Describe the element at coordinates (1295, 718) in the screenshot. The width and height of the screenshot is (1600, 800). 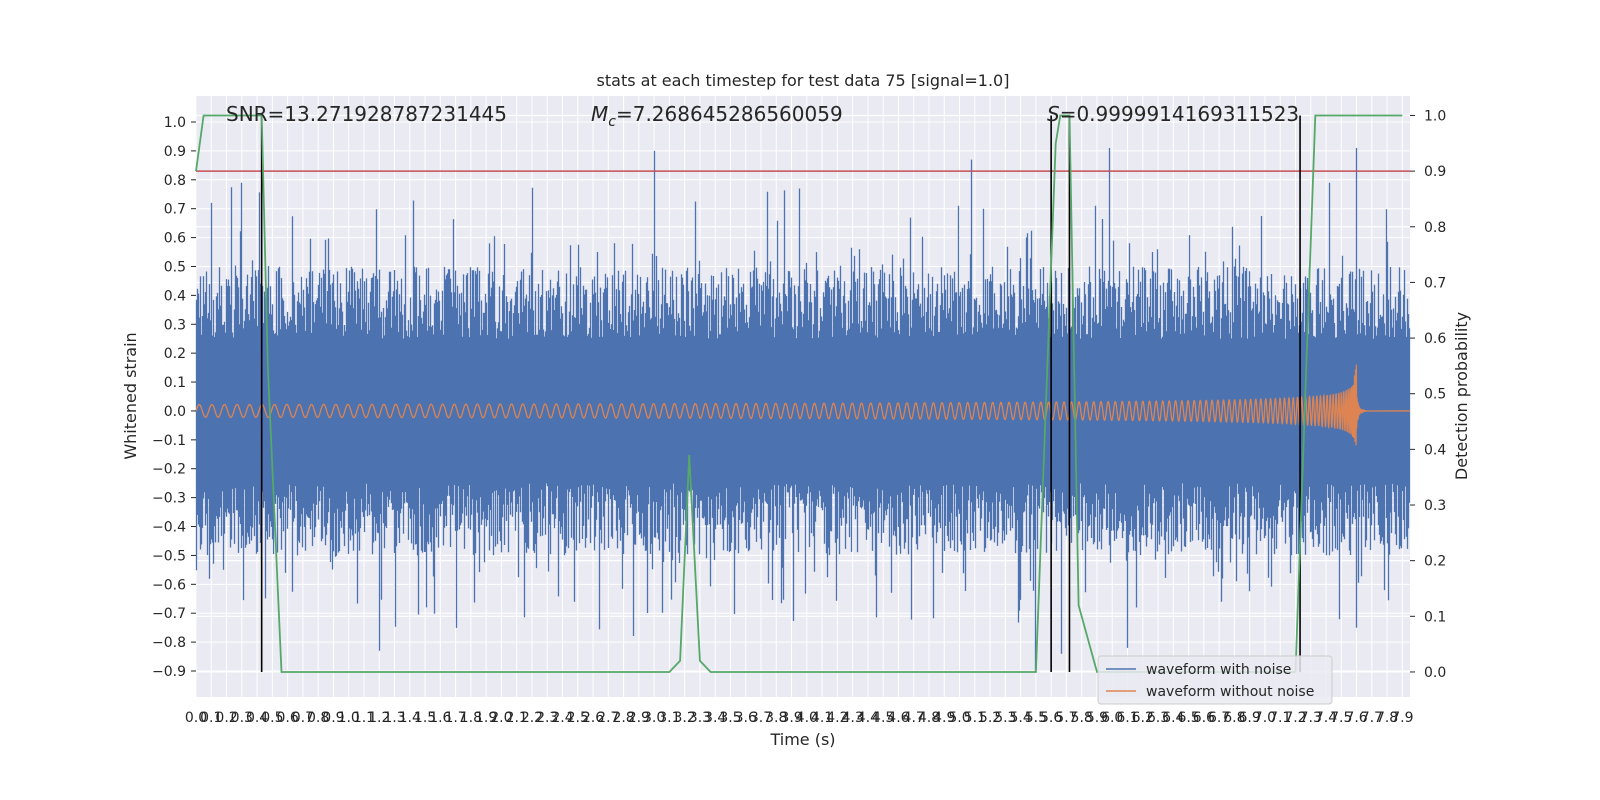
I see `x-tick-label: 7.2` at that location.